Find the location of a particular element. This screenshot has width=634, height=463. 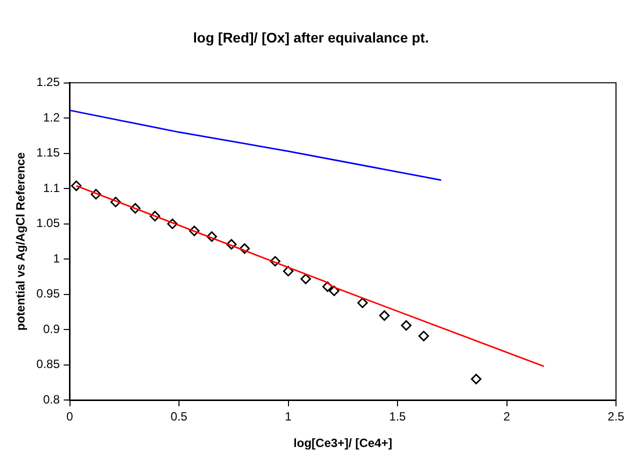

y-axis-title: potential vs Ag/AgCl Reference is located at coordinates (21, 241).